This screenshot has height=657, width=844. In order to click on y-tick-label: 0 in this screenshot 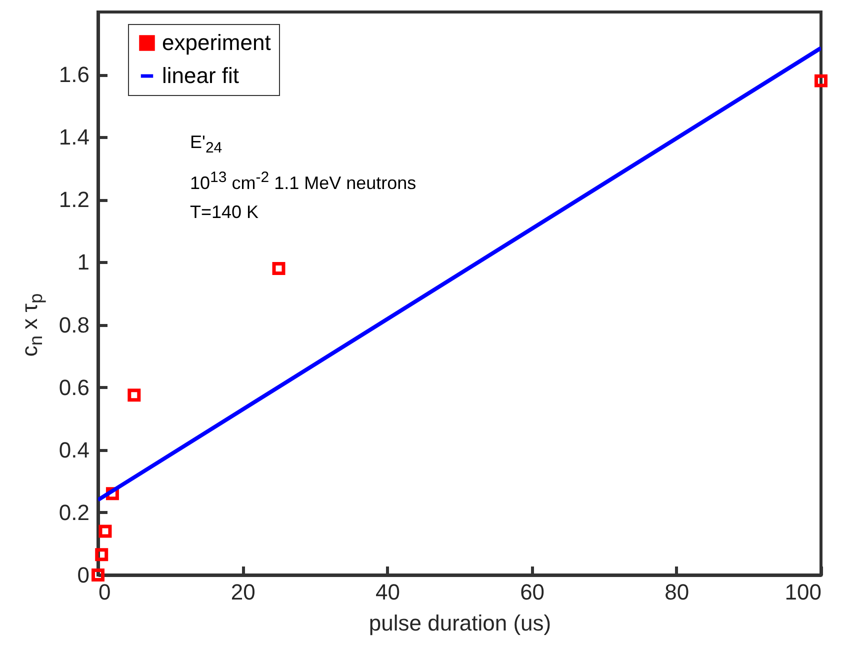, I will do `click(83, 575)`.